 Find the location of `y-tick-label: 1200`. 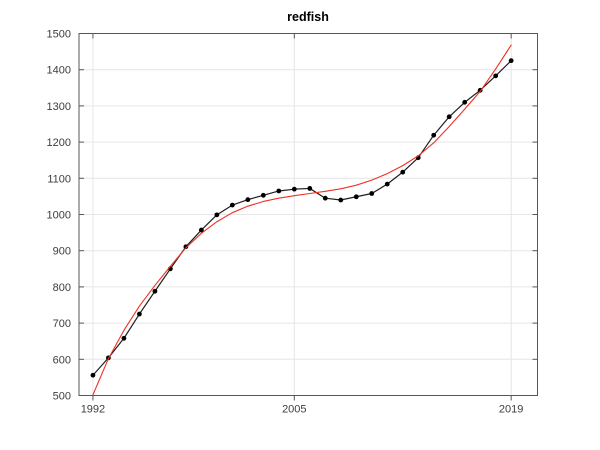

y-tick-label: 1200 is located at coordinates (59, 143).